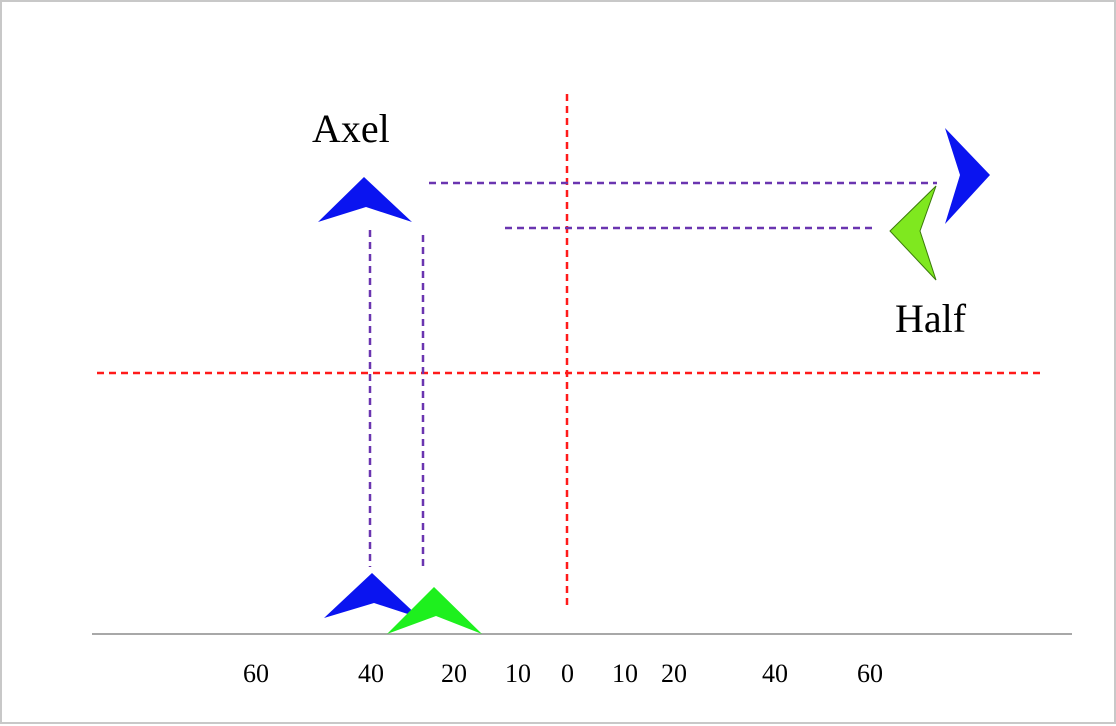 The height and width of the screenshot is (726, 1116). I want to click on tick-label: 0, so click(567, 673).